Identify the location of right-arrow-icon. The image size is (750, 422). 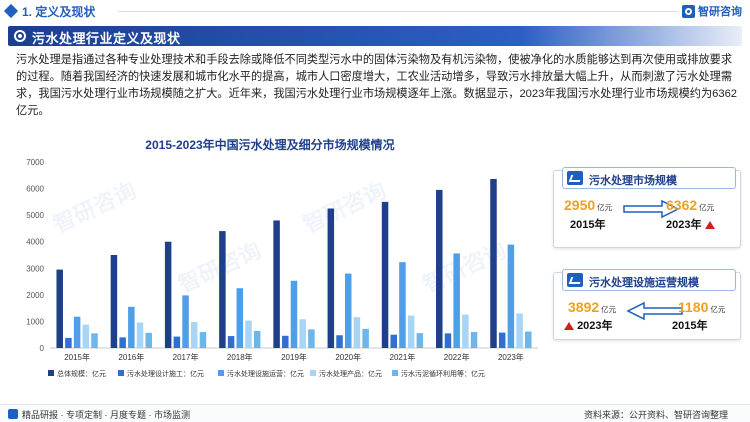
(651, 209).